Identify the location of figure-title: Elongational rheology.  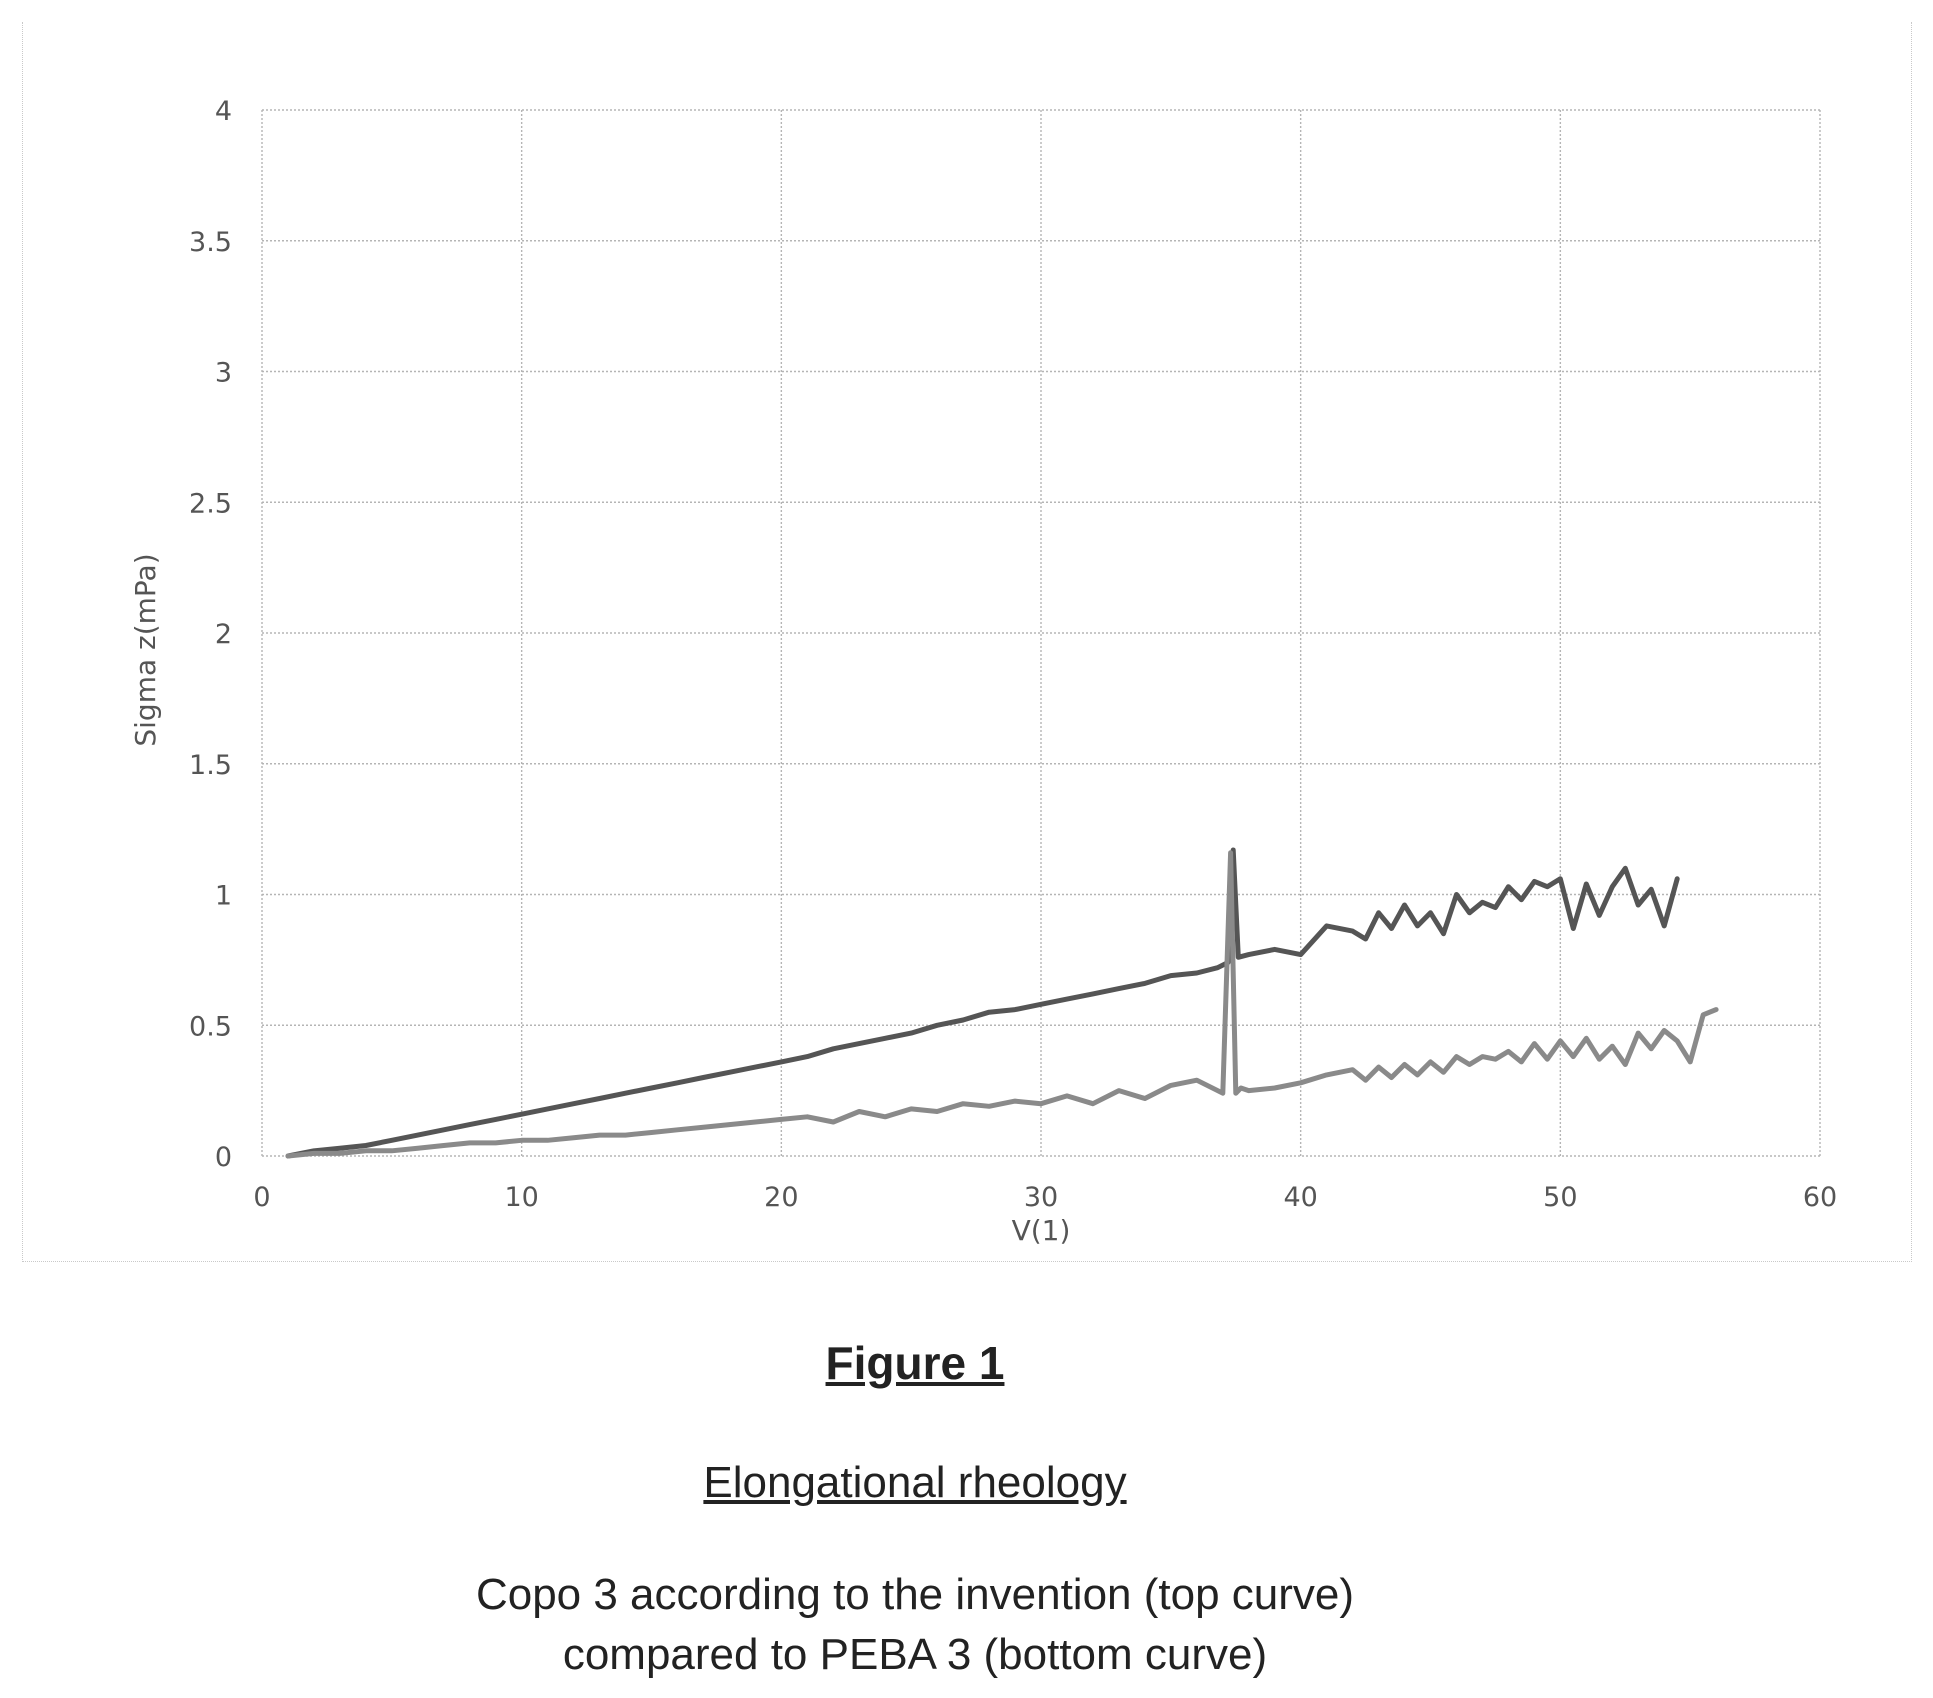
(915, 1482).